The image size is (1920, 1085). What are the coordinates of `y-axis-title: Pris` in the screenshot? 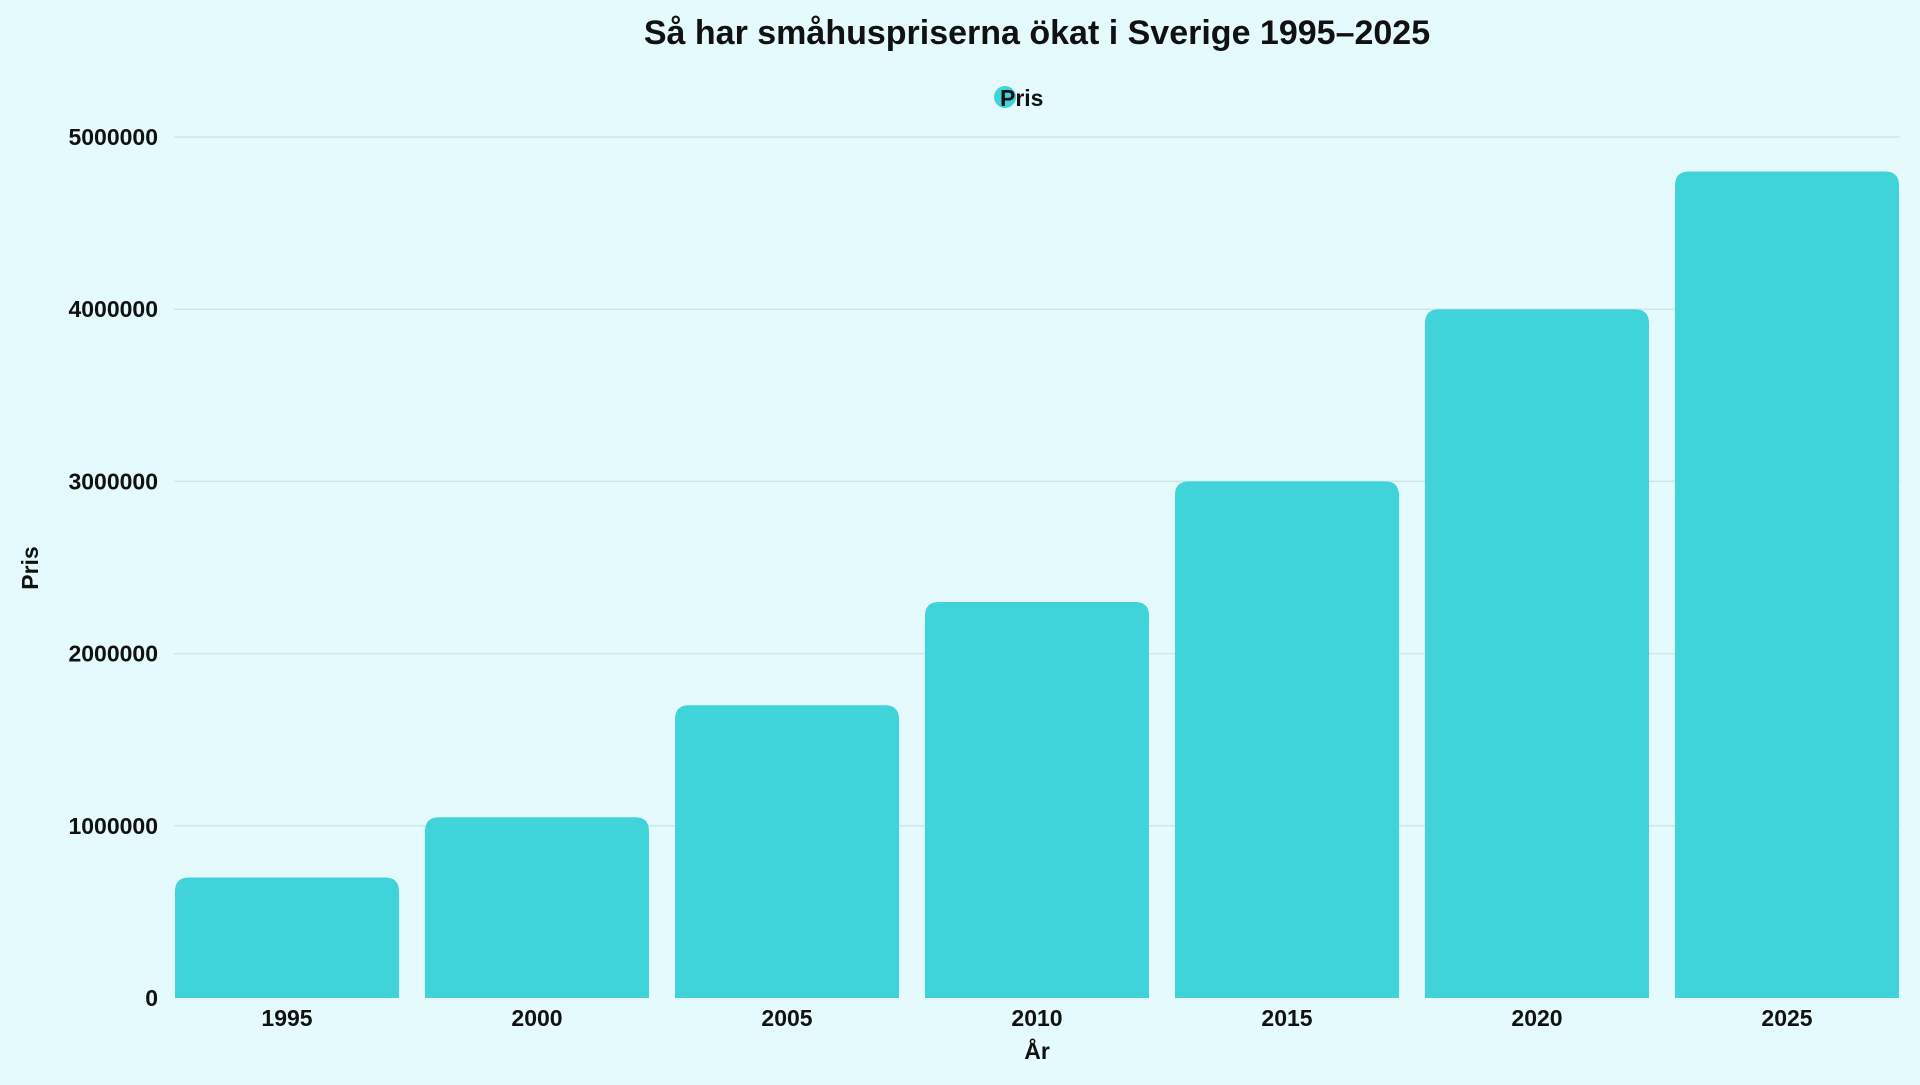 It's located at (30, 567).